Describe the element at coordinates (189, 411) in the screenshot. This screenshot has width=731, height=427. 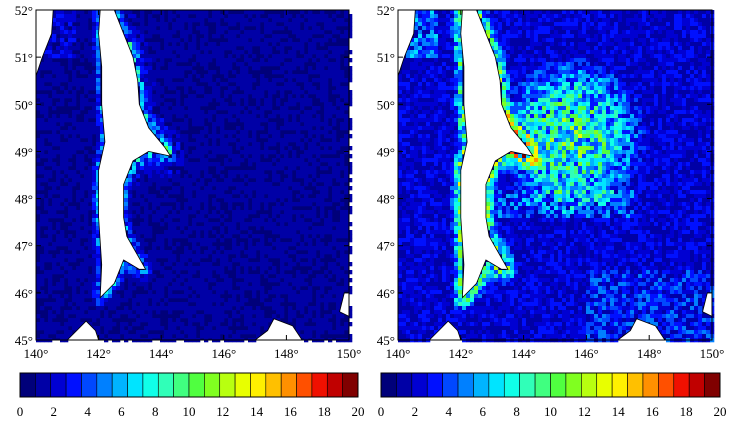
I see `colorbar-tick-label: 10` at that location.